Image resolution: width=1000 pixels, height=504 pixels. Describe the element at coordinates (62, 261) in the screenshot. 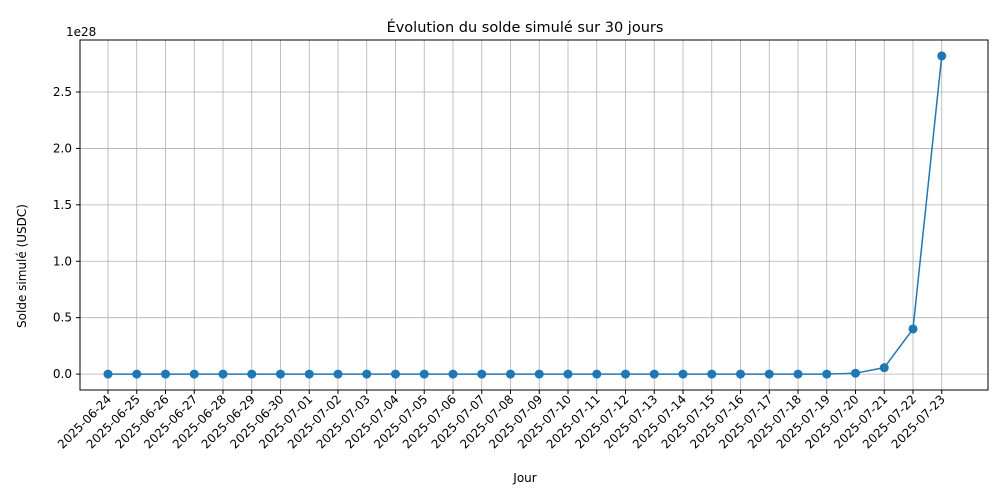

I see `y-tick-label: 1.0` at that location.